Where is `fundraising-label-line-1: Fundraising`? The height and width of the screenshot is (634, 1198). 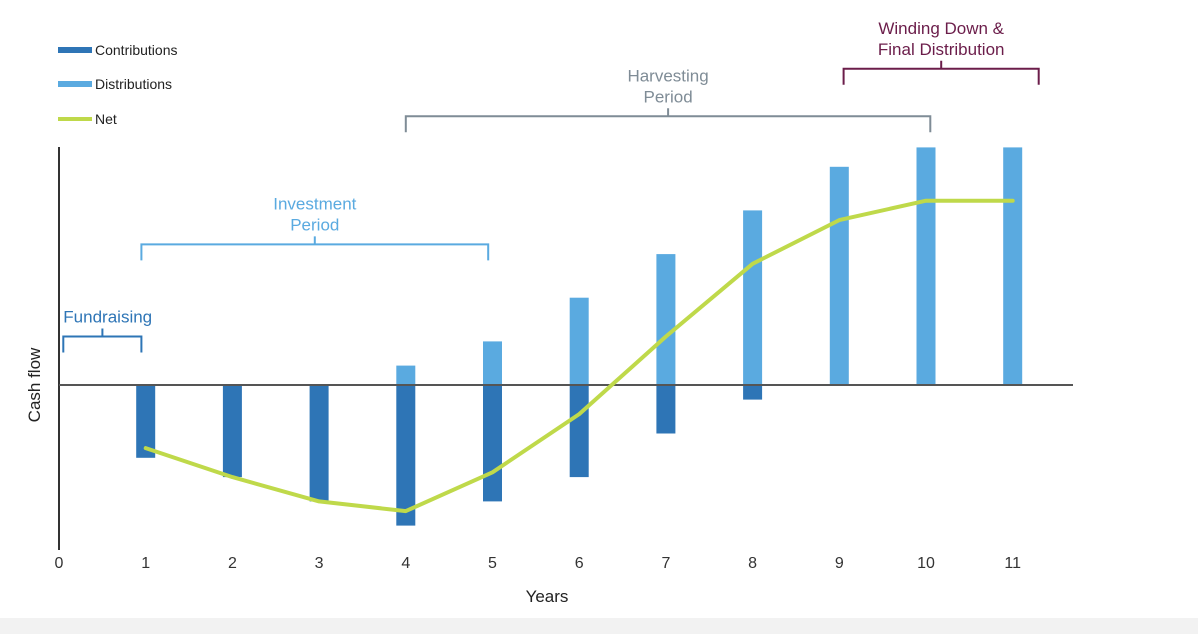
fundraising-label-line-1: Fundraising is located at coordinates (107, 317).